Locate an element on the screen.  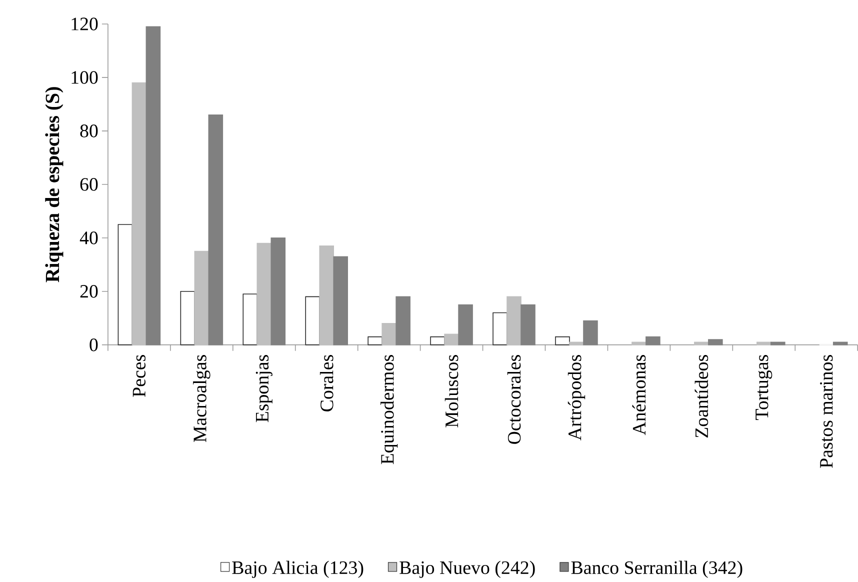
x-tick-label: Anémonas is located at coordinates (639, 395).